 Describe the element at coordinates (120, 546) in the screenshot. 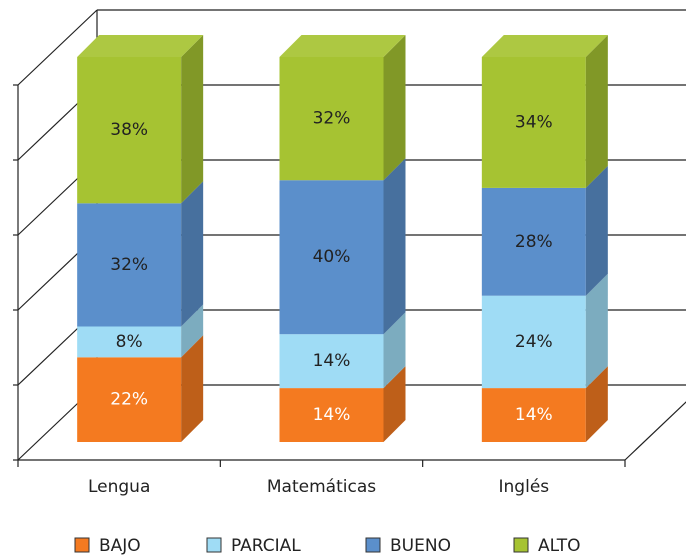

I see `legend-label: BAJO` at that location.